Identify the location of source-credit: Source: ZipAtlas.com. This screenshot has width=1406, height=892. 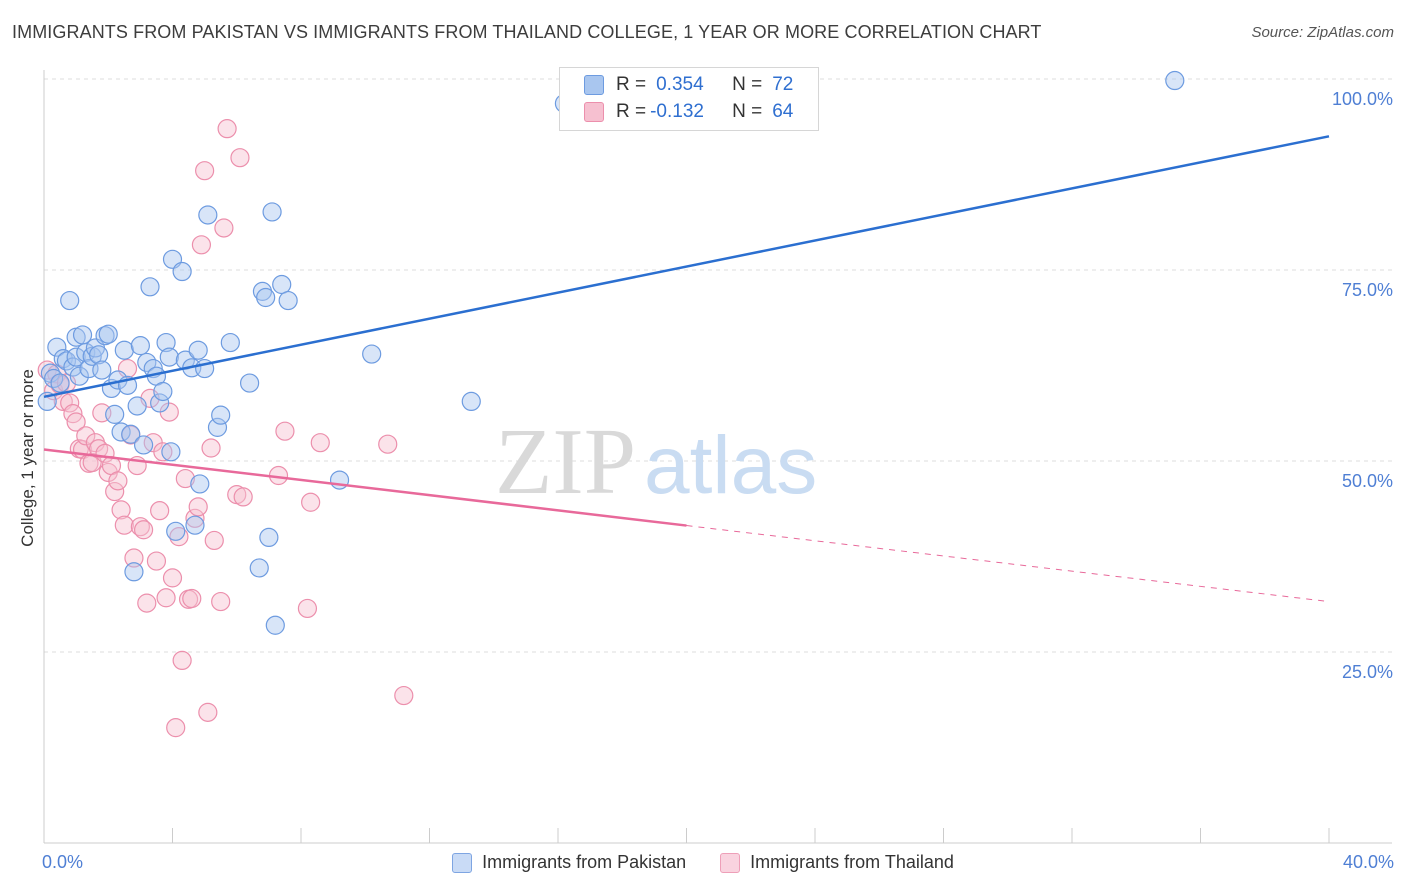
(1322, 32).